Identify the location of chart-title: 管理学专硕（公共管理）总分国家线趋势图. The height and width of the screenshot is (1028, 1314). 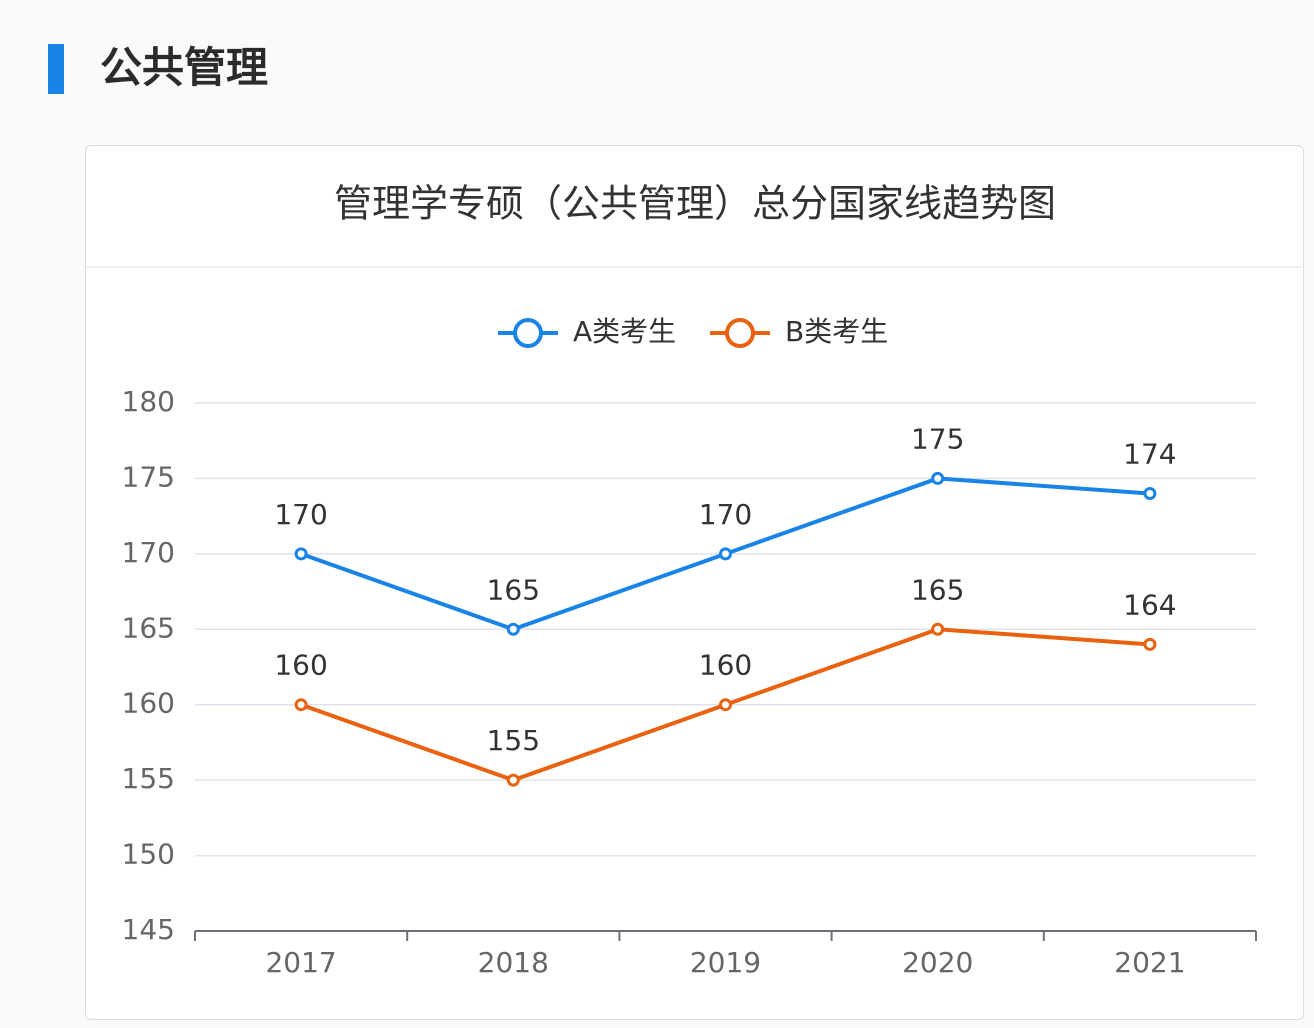
(695, 204).